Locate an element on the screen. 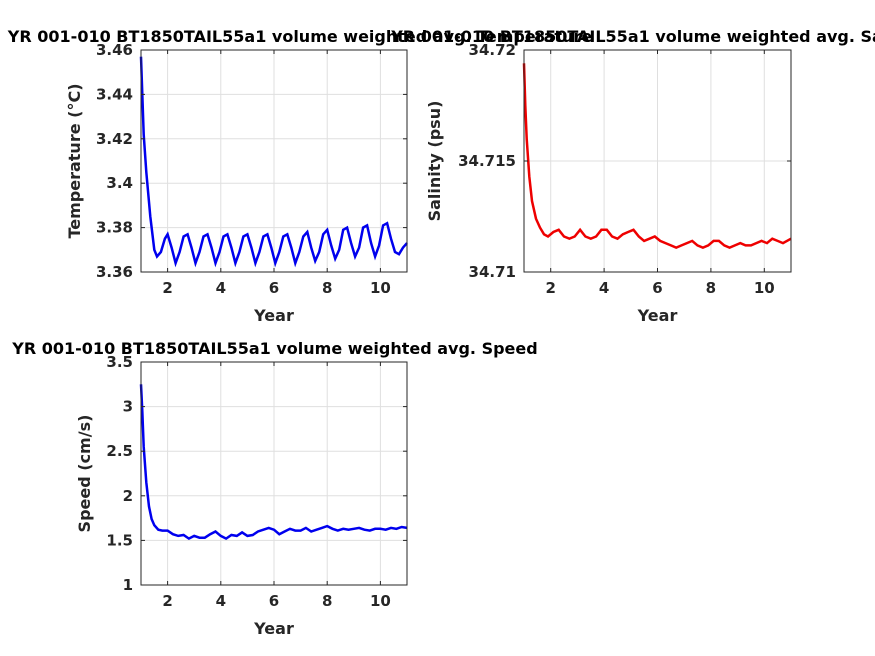 Image resolution: width=875 pixels, height=656 pixels. y-tick-label: 3.5 is located at coordinates (119, 362).